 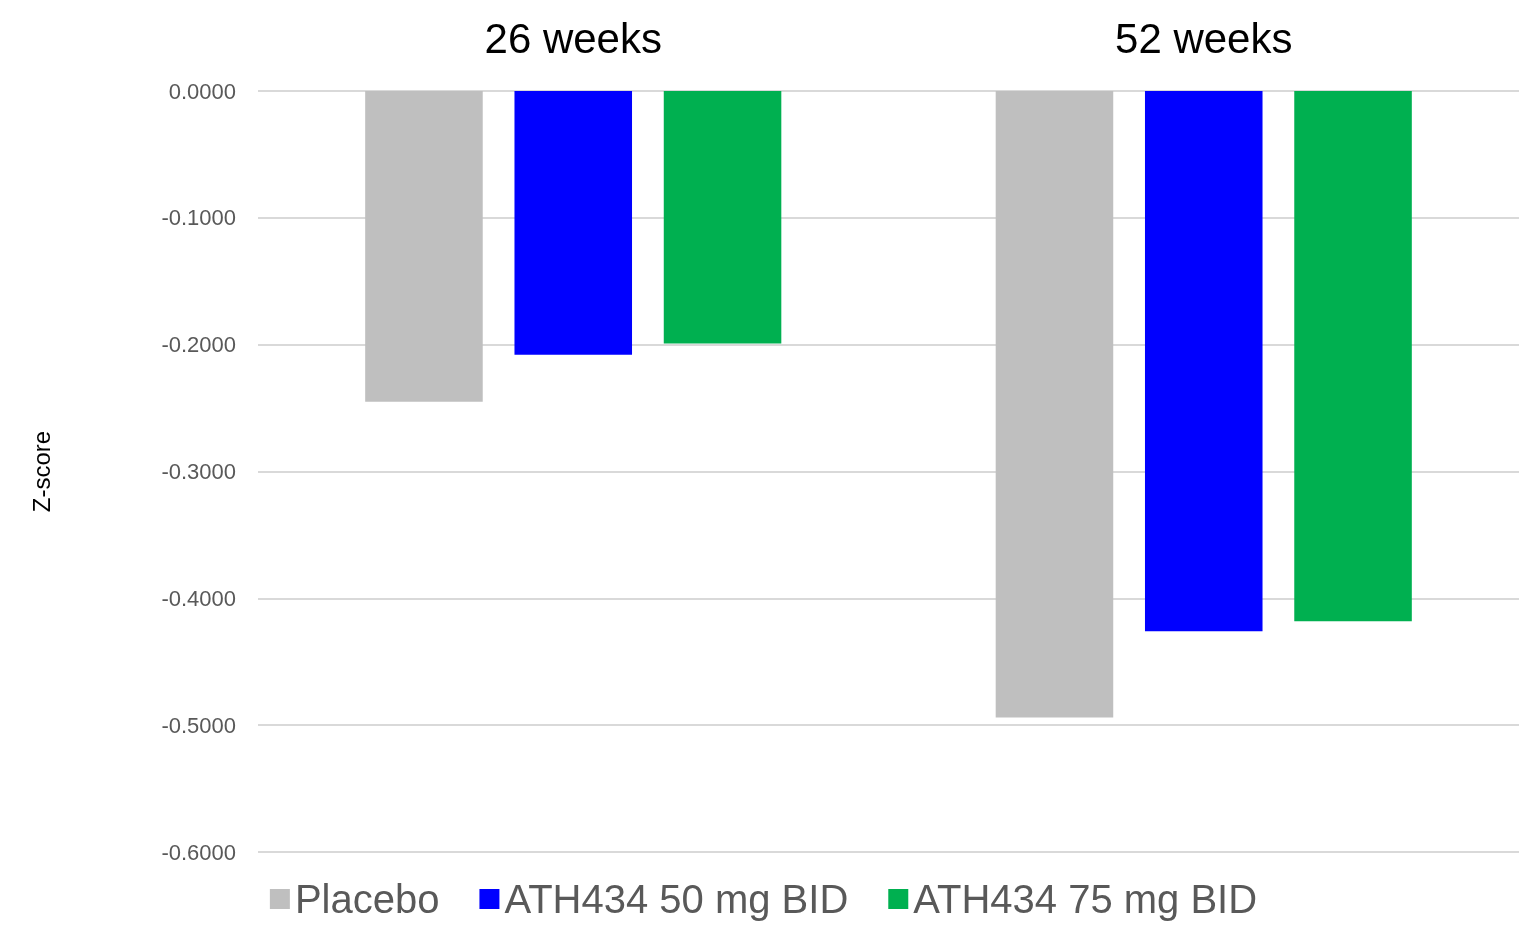 What do you see at coordinates (367, 899) in the screenshot?
I see `legend-label: Placebo` at bounding box center [367, 899].